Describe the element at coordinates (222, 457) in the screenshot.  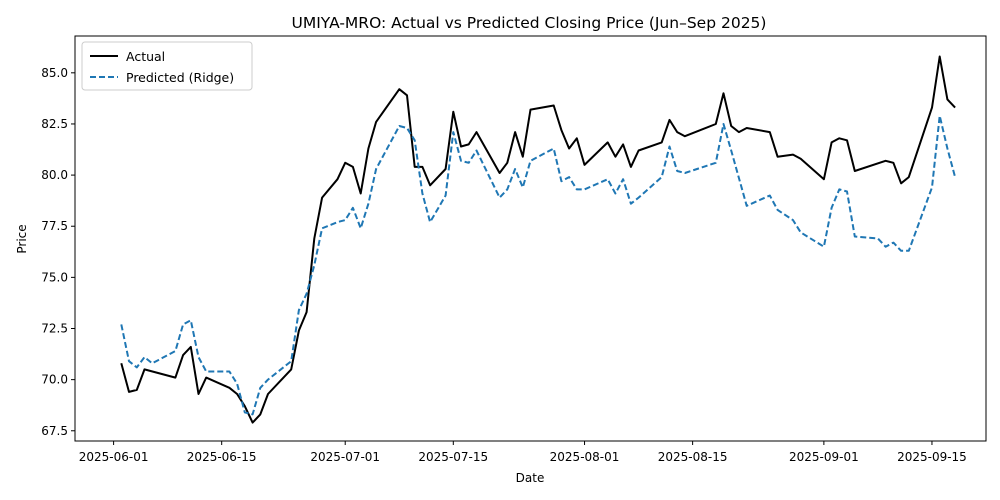
I see `x-tick-label: 2025-06-15` at that location.